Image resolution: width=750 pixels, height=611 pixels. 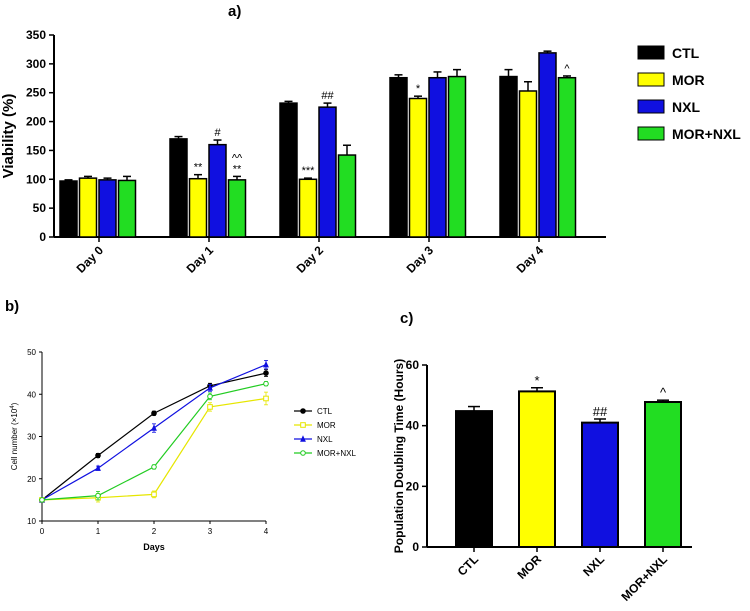 I want to click on y-tick-label: 150, so click(x=36, y=150).